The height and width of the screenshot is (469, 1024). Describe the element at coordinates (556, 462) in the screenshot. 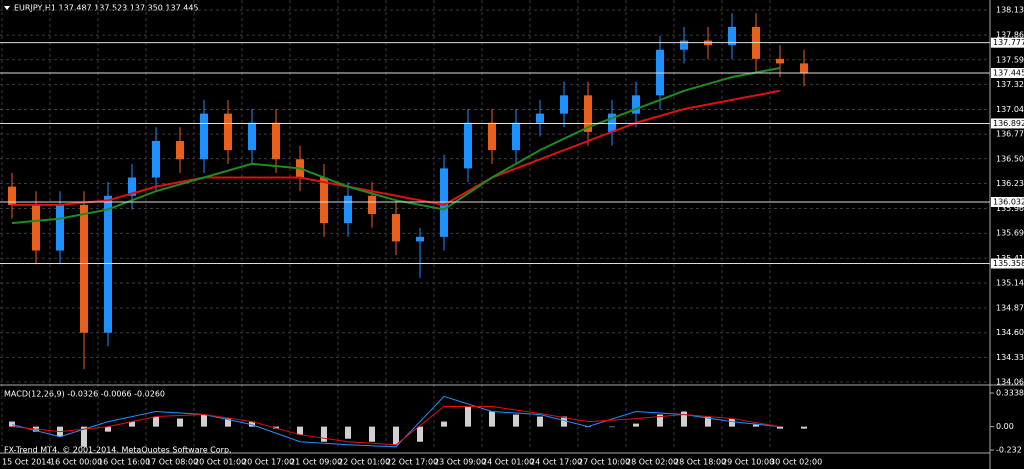

I see `x-tick-label: 24 Oct 17:00` at that location.